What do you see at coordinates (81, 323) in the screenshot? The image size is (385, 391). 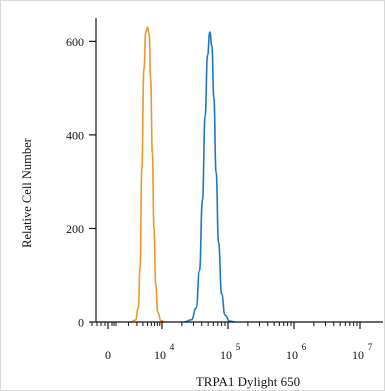 I see `y-tick-label: 0` at bounding box center [81, 323].